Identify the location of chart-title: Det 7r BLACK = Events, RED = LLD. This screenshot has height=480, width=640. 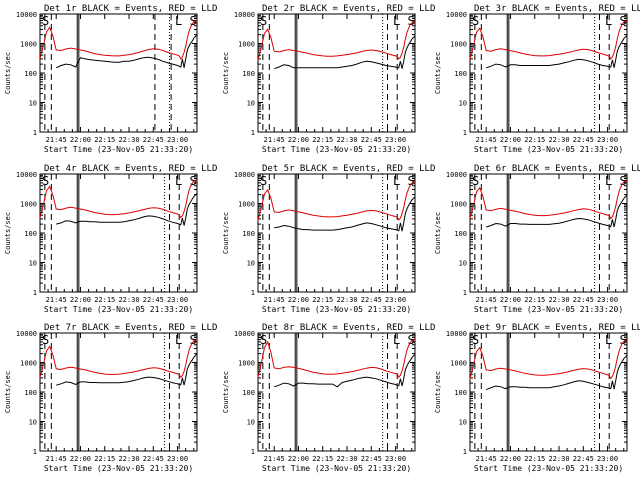
(130, 328).